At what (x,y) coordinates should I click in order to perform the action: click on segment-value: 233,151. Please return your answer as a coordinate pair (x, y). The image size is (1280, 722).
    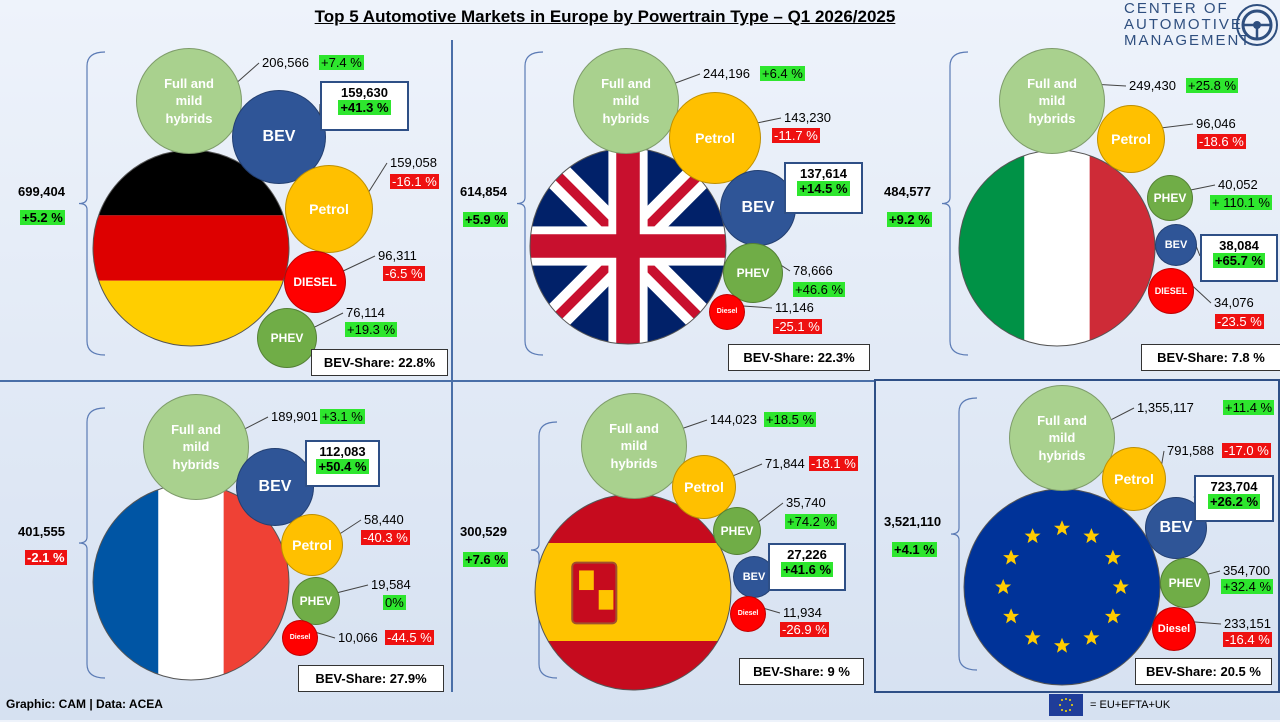
    Looking at the image, I should click on (1247, 623).